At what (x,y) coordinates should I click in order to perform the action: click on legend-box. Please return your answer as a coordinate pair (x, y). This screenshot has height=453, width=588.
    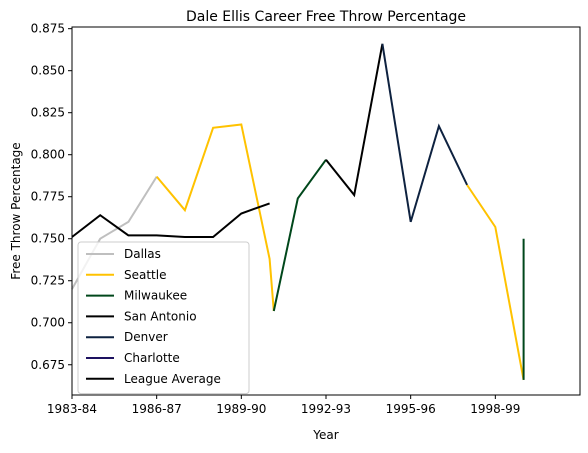
    Looking at the image, I should click on (163, 318).